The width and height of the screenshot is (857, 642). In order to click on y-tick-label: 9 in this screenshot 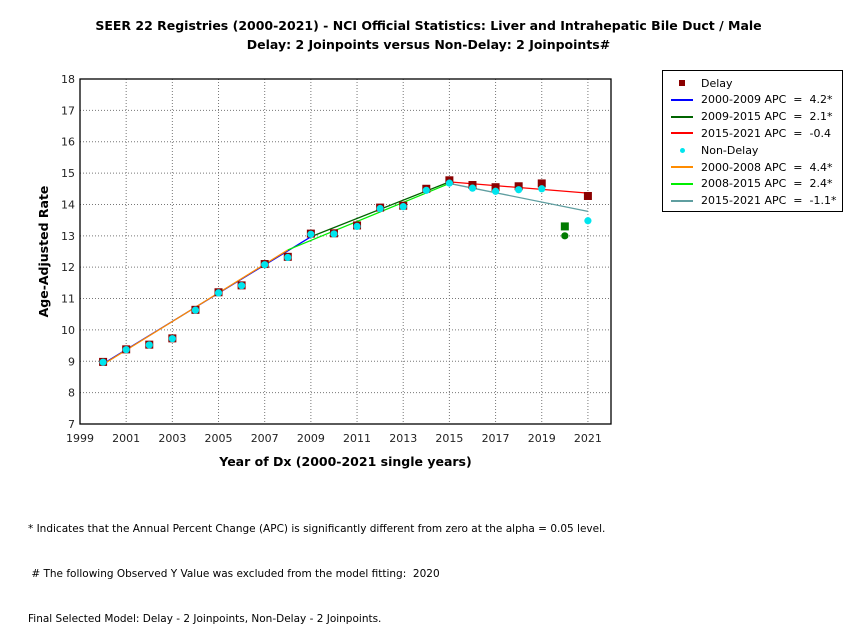, I will do `click(71, 361)`.